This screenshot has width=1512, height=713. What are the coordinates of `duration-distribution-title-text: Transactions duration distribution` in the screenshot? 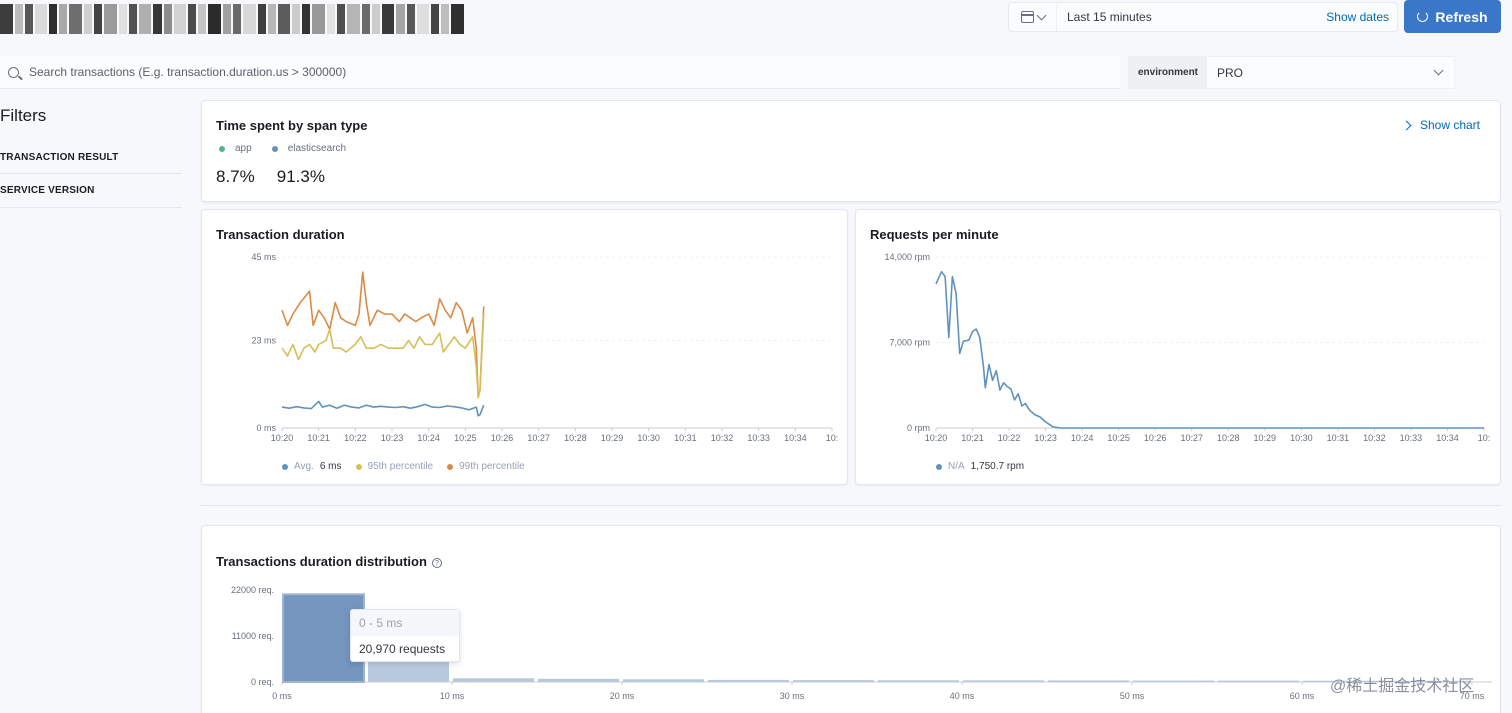 It's located at (321, 561).